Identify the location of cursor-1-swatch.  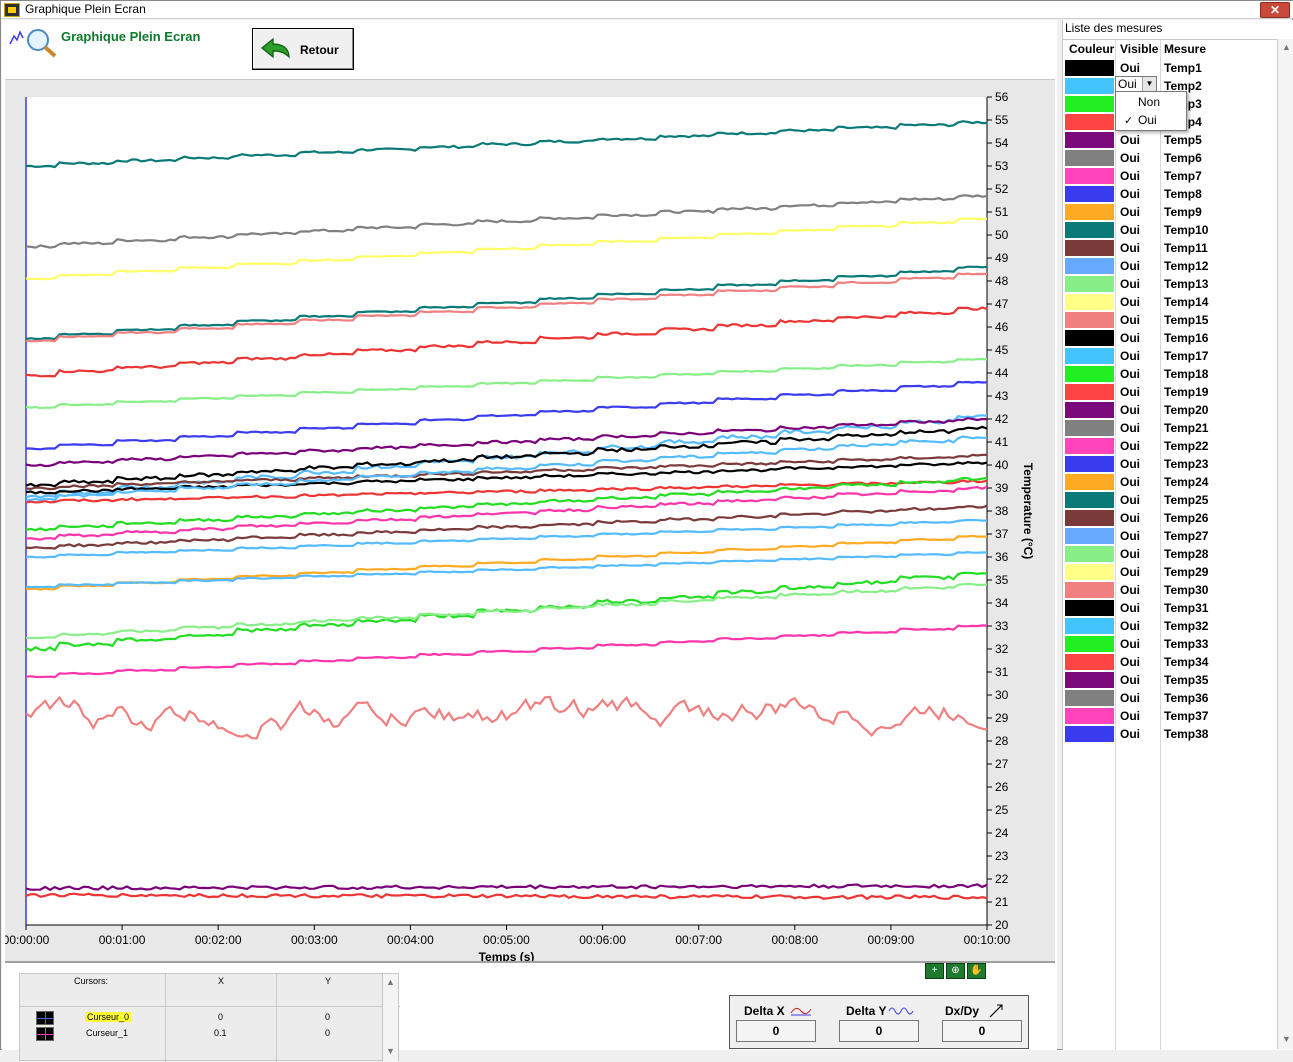
(45, 1034).